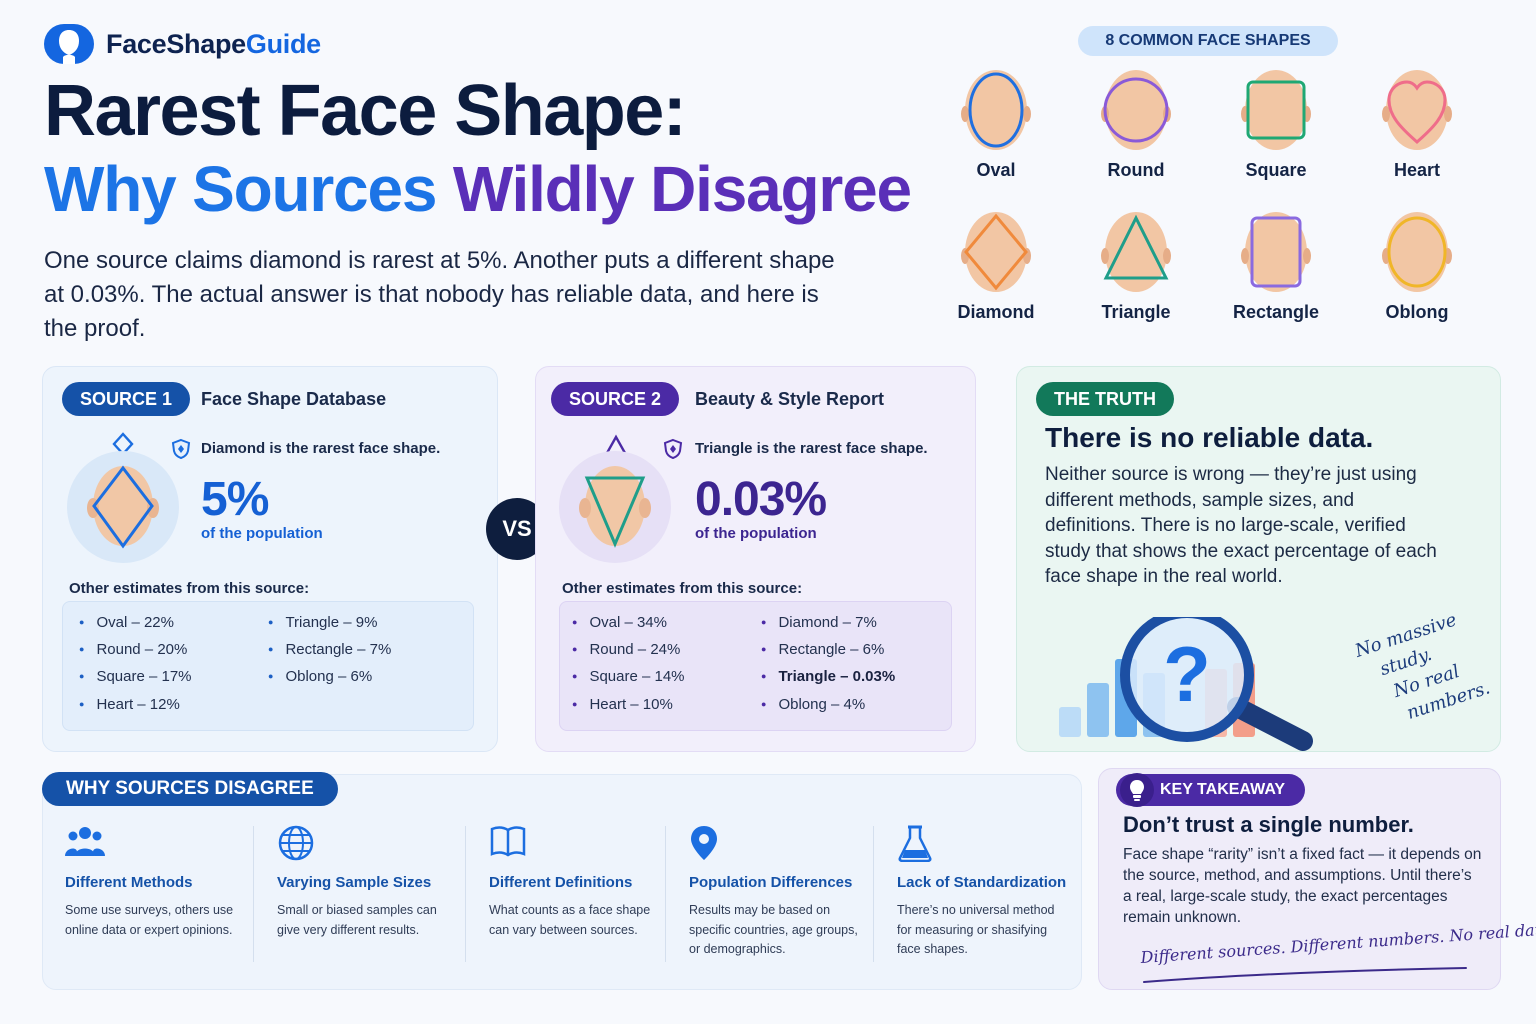  What do you see at coordinates (622, 704) in the screenshot?
I see `estimate-item: Heart – 10%` at bounding box center [622, 704].